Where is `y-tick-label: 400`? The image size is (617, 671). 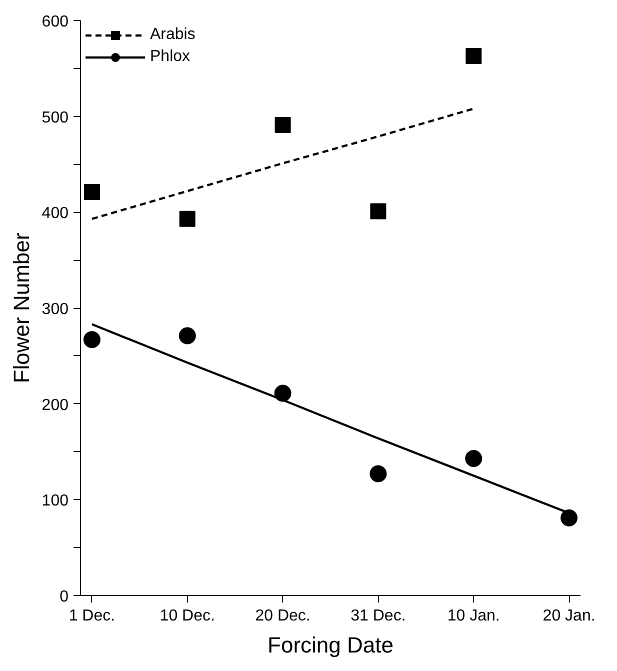 y-tick-label: 400 is located at coordinates (55, 213).